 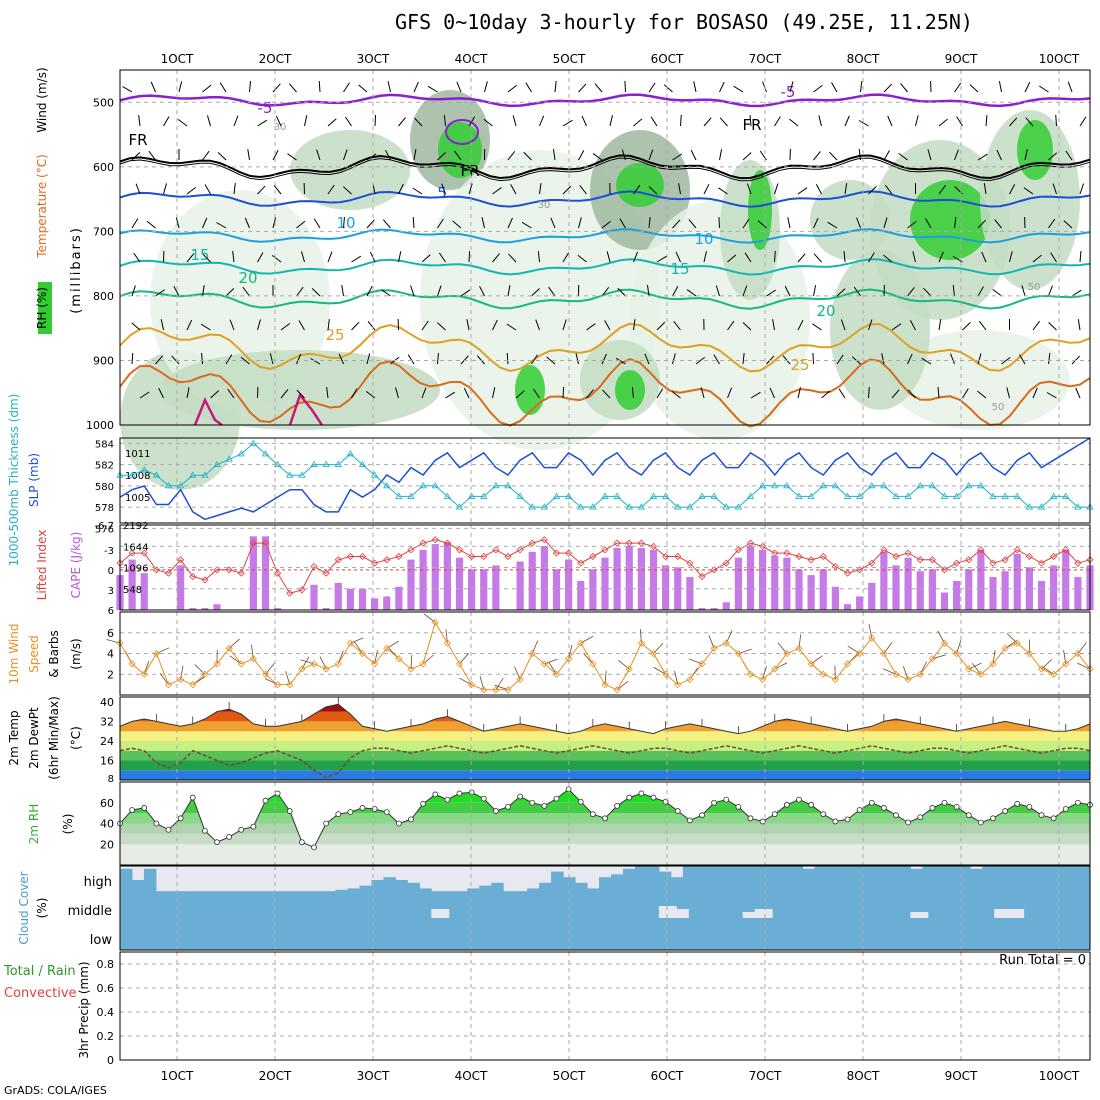 I want to click on y-tick-label: 24, so click(x=107, y=741).